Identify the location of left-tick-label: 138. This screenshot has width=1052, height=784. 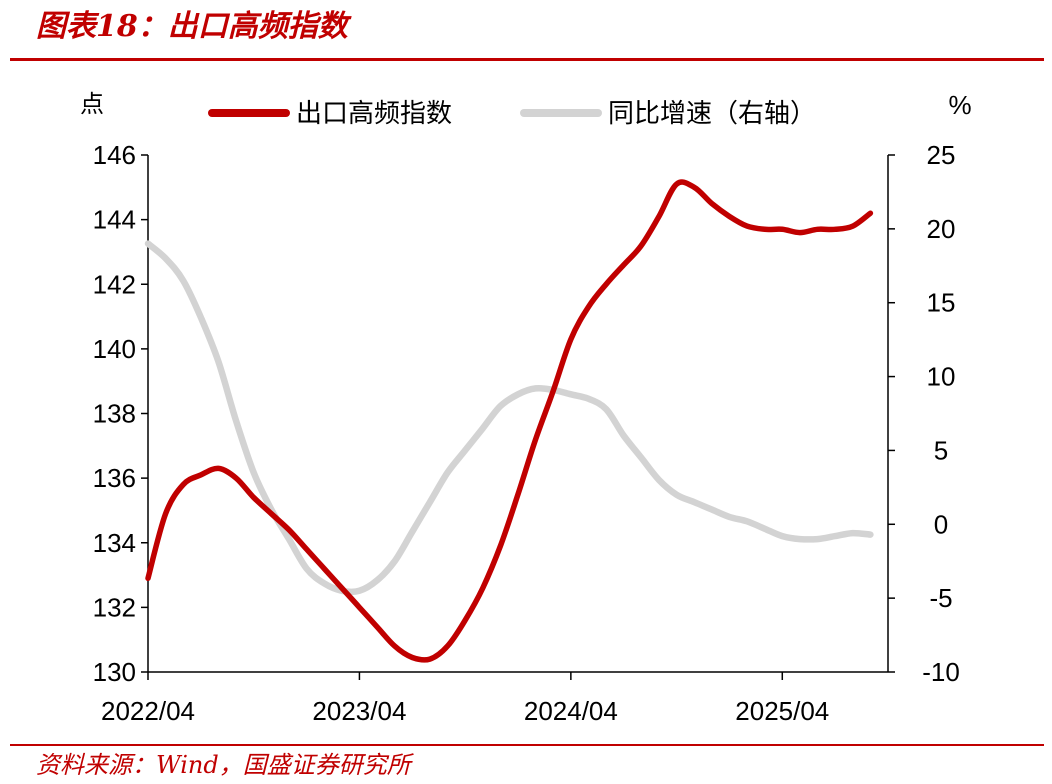
(114, 414).